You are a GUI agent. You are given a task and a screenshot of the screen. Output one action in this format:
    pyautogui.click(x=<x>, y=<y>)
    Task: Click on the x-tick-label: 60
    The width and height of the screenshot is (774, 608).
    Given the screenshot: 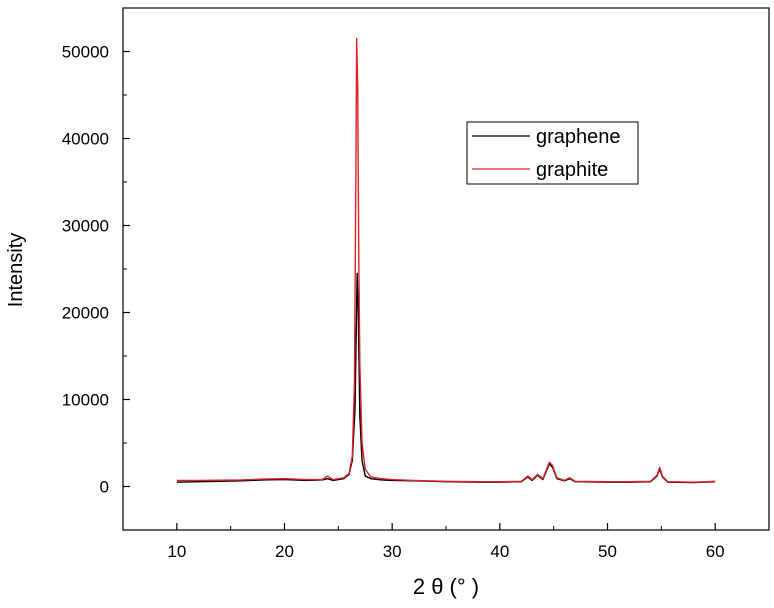 What is the action you would take?
    pyautogui.click(x=715, y=551)
    